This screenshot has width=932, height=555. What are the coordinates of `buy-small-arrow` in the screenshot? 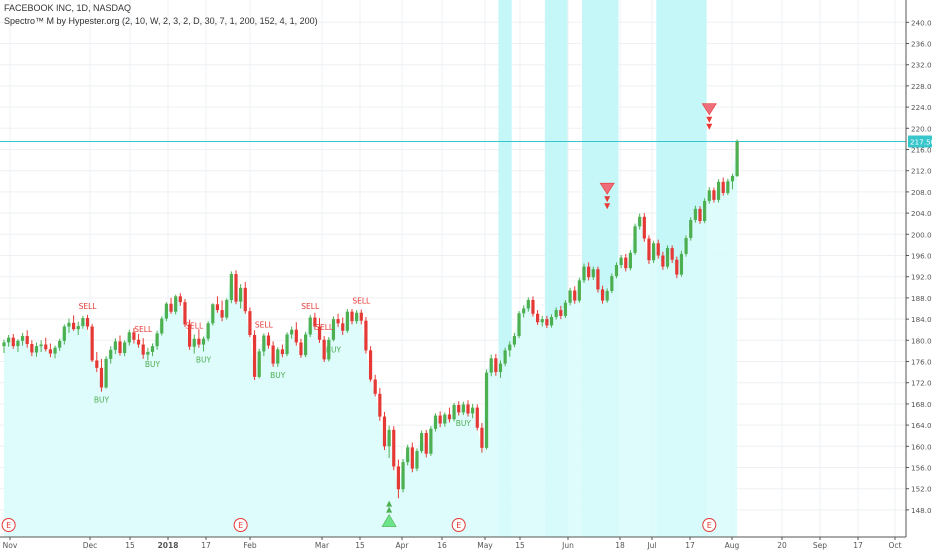 It's located at (389, 503).